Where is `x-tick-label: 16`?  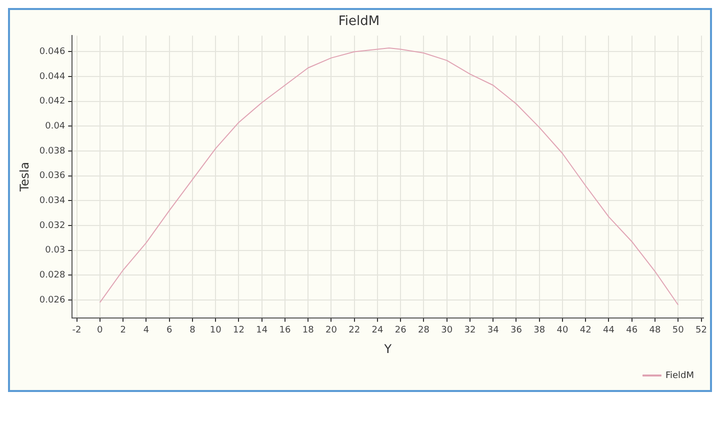
x-tick-label: 16 is located at coordinates (285, 331).